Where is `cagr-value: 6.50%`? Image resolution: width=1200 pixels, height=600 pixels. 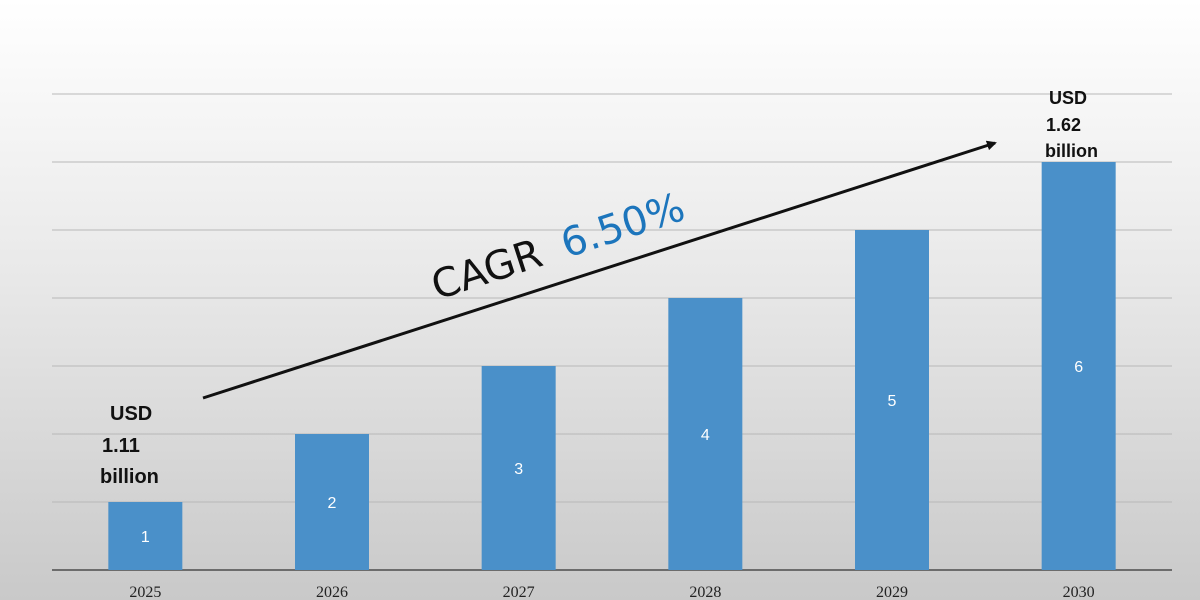
cagr-value: 6.50% is located at coordinates (622, 225).